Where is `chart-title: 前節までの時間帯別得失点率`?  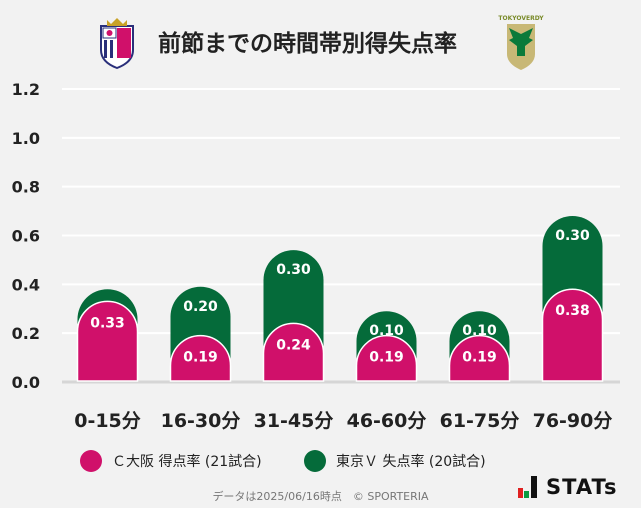 chart-title: 前節までの時間帯別得失点率 is located at coordinates (307, 44).